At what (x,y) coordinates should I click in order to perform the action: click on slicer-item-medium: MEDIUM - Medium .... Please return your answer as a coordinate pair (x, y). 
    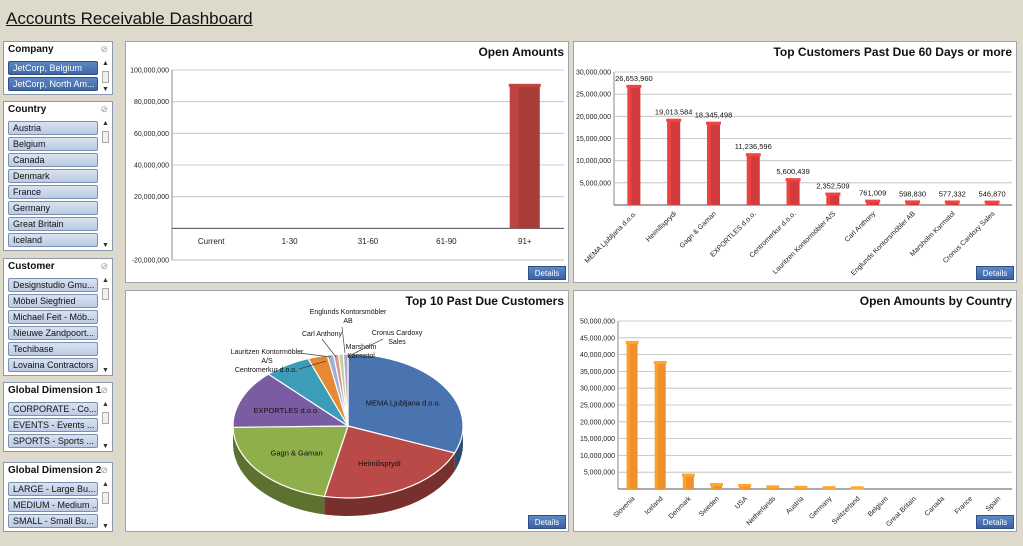
    Looking at the image, I should click on (53, 505).